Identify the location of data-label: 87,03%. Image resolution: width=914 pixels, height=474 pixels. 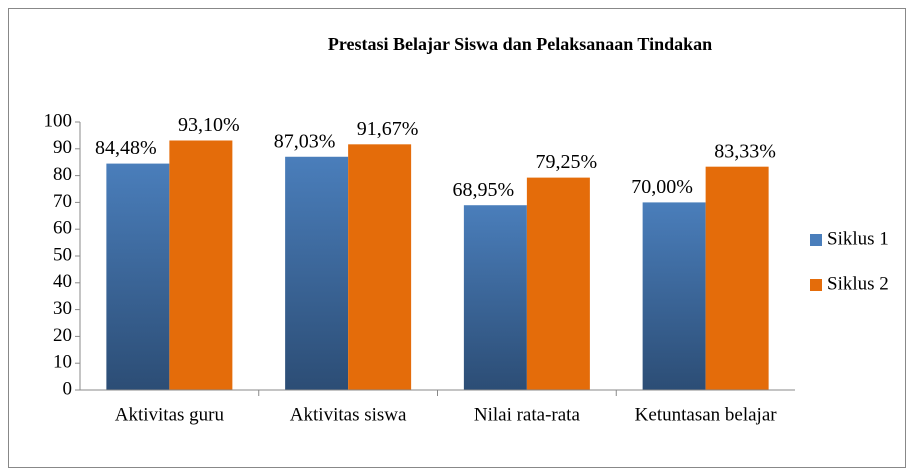
(305, 141).